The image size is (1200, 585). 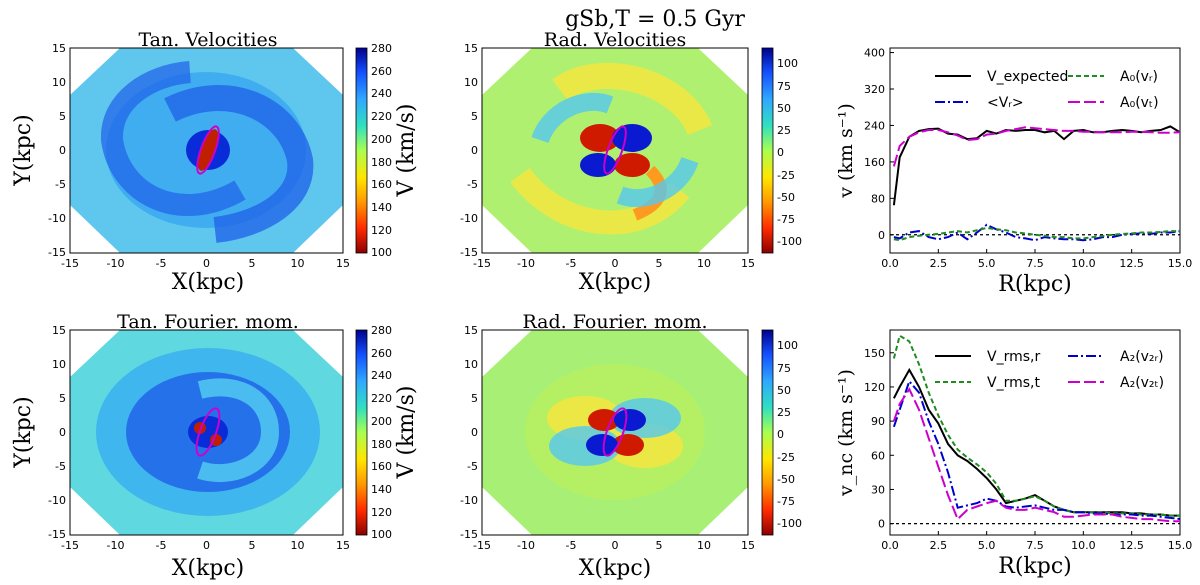 I want to click on figure-title: gSb,T = 0.5 Gyr, so click(x=655, y=19).